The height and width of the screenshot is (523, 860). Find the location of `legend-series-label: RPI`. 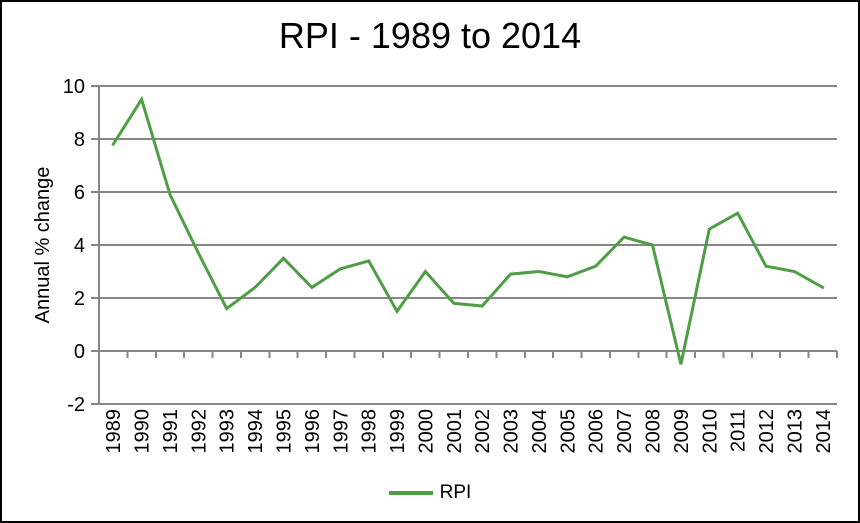

legend-series-label: RPI is located at coordinates (455, 492).